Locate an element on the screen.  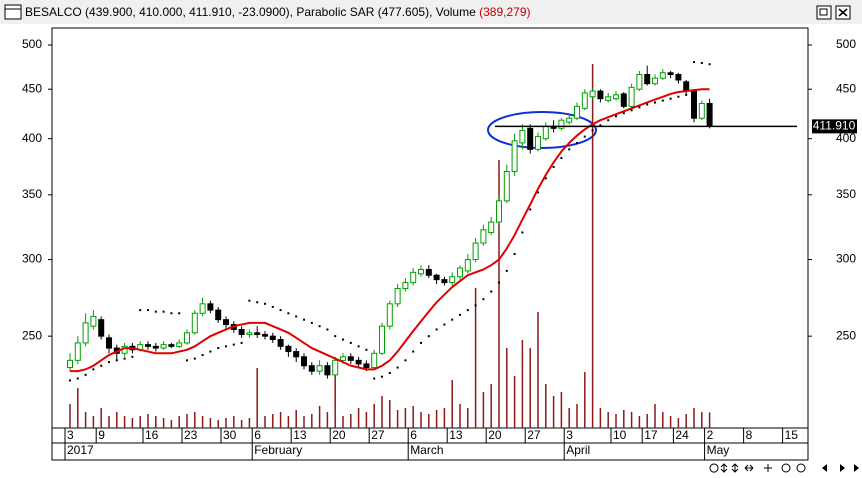
y-tick-label: 350 is located at coordinates (846, 194).